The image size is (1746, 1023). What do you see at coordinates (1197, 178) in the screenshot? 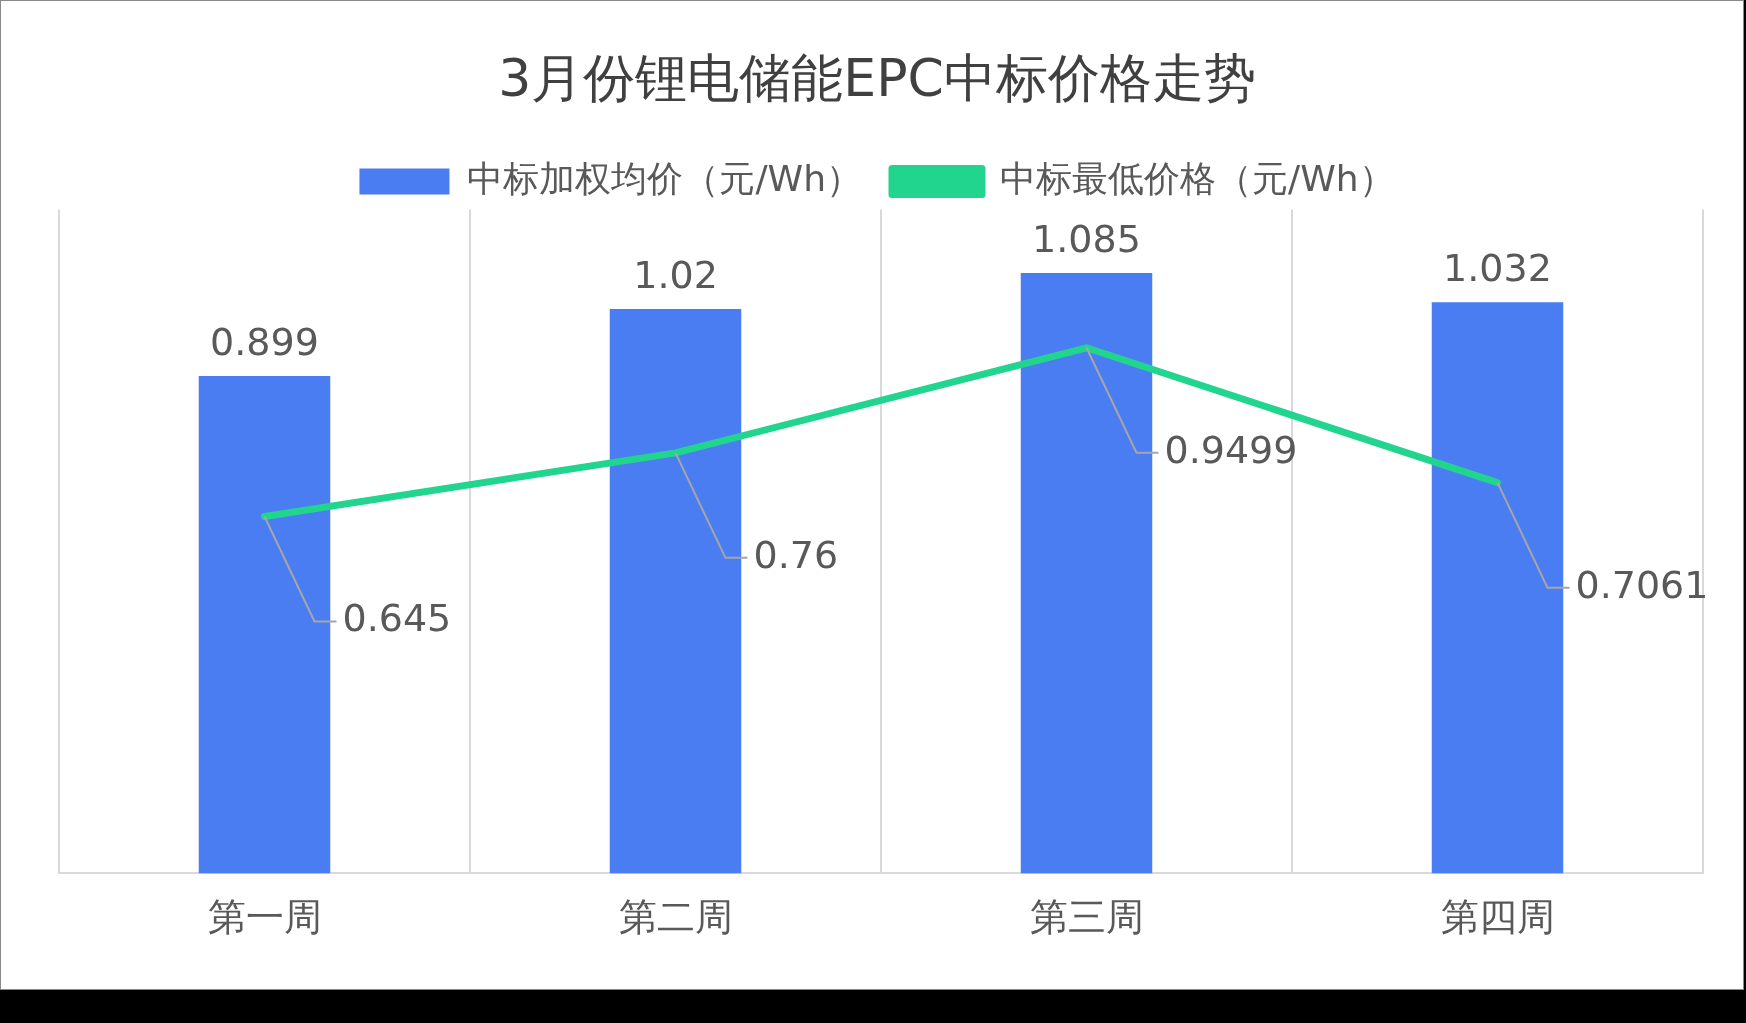
I see `legend-label: 中标最低价格（元/Wh）` at bounding box center [1197, 178].